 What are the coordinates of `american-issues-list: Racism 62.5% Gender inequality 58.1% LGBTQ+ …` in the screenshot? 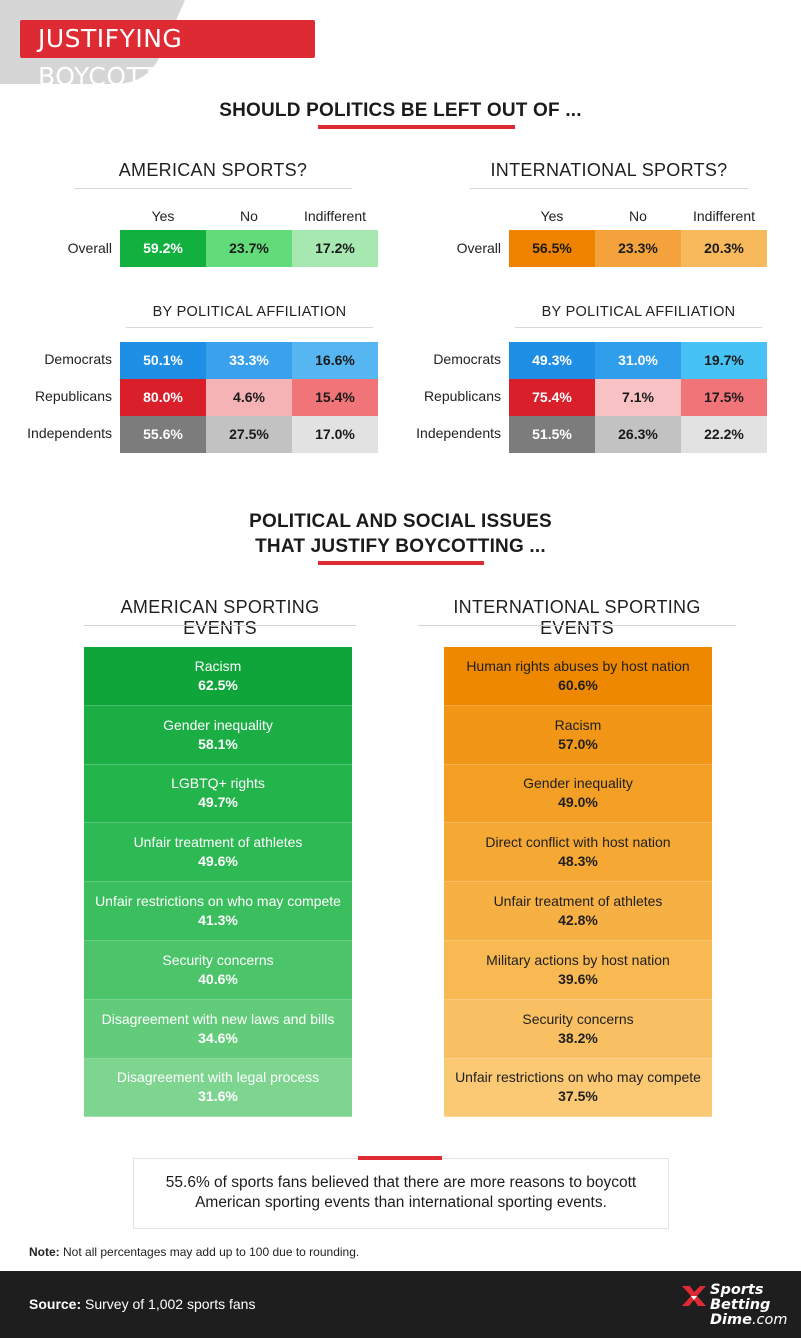 It's located at (218, 882).